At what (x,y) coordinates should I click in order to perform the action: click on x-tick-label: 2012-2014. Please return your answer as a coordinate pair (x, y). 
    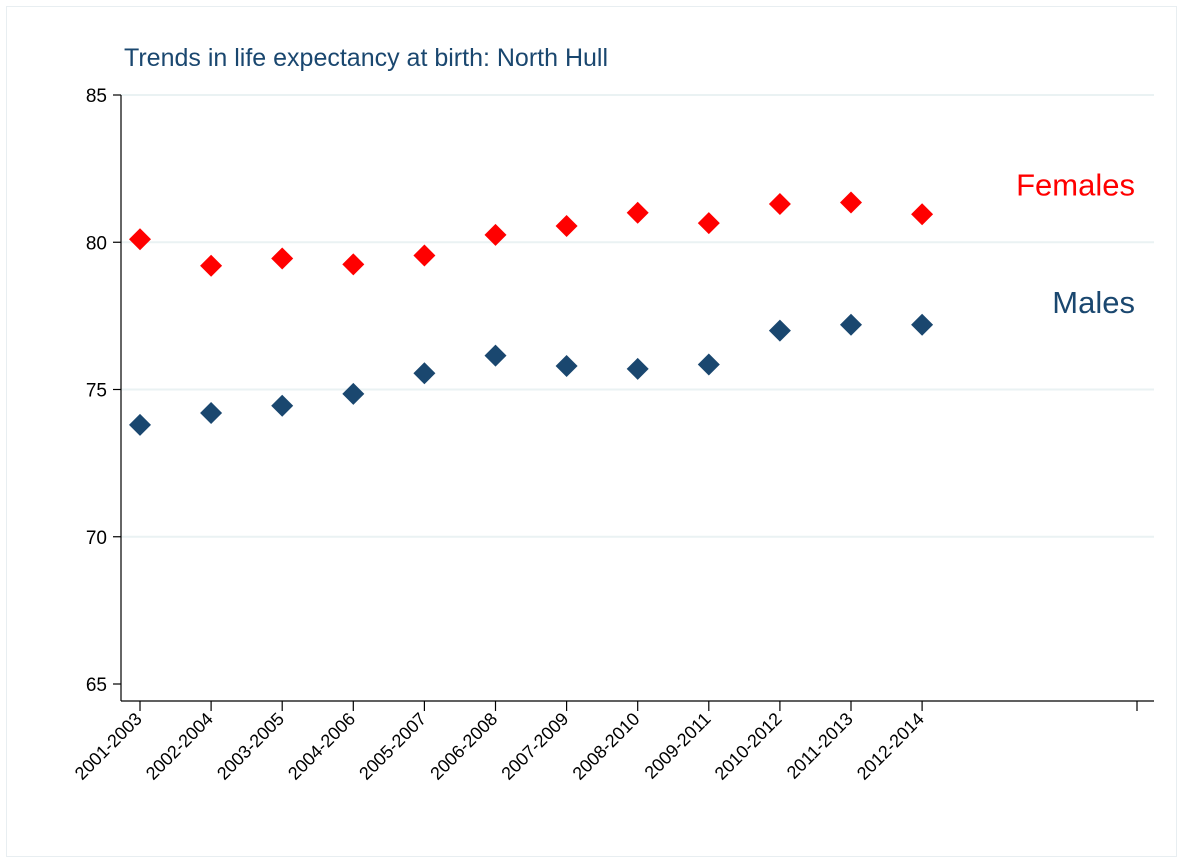
    Looking at the image, I should click on (890, 746).